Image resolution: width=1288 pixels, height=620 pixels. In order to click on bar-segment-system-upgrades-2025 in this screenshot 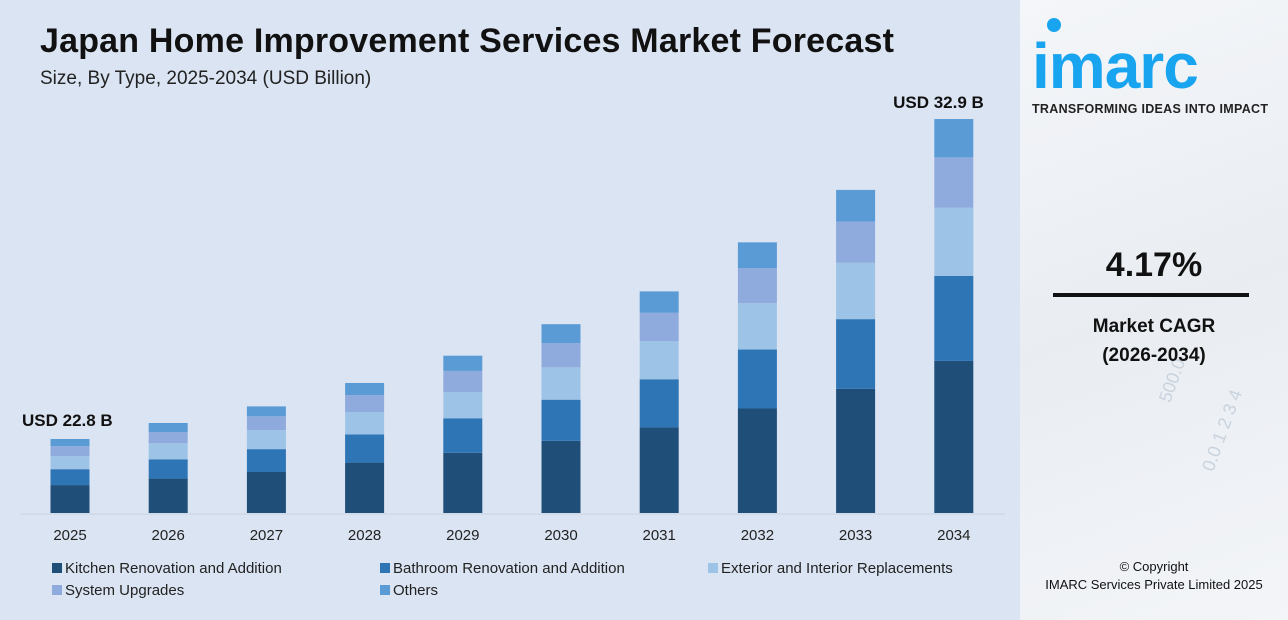, I will do `click(70, 451)`.